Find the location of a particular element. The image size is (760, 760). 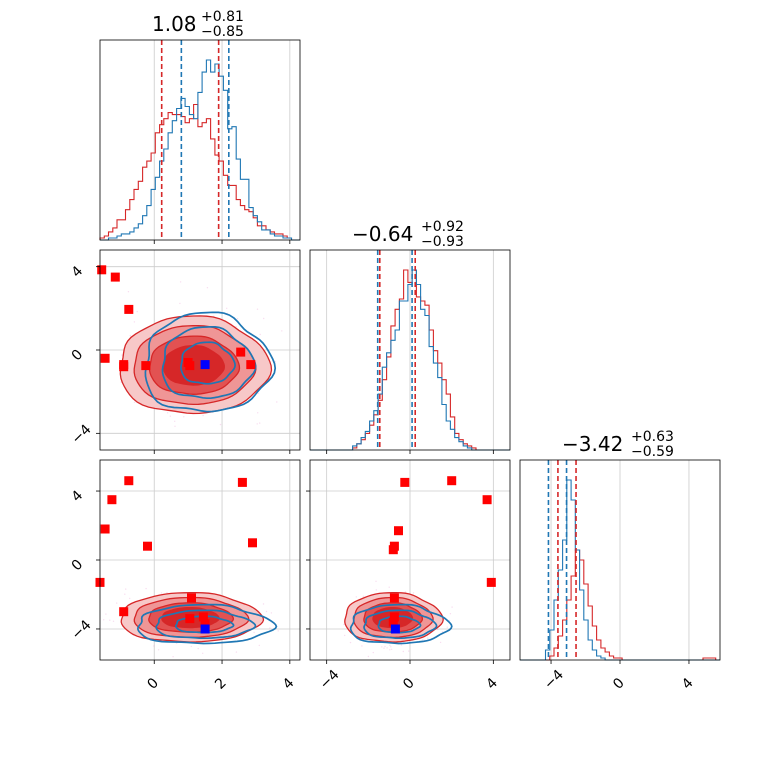

yticks-p1-label-0: −4 is located at coordinates (82, 435).